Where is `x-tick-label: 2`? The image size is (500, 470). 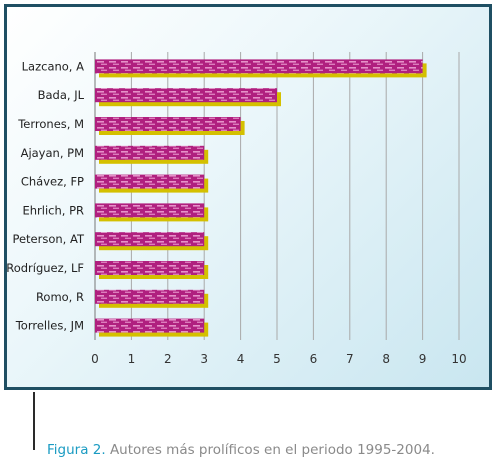
x-tick-label: 2 is located at coordinates (168, 359).